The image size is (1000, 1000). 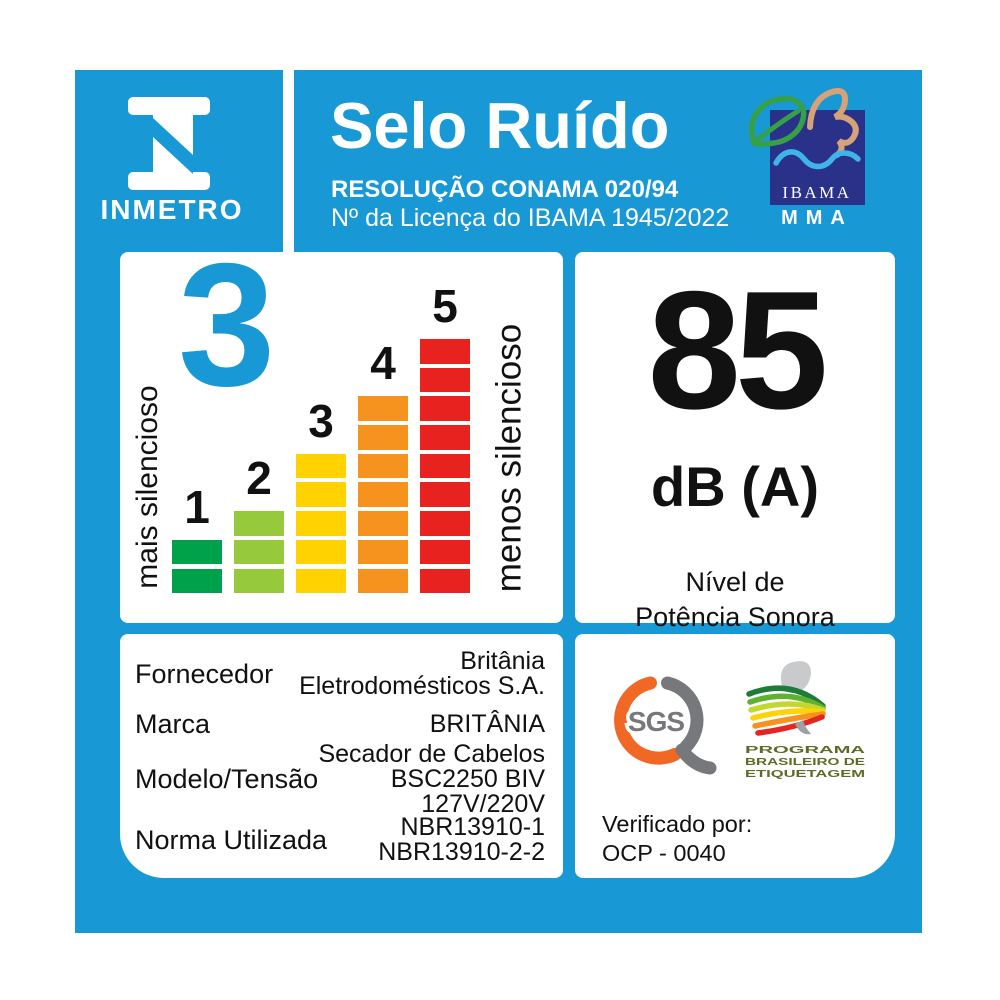 What do you see at coordinates (795, 677) in the screenshot?
I see `pbe-cone` at bounding box center [795, 677].